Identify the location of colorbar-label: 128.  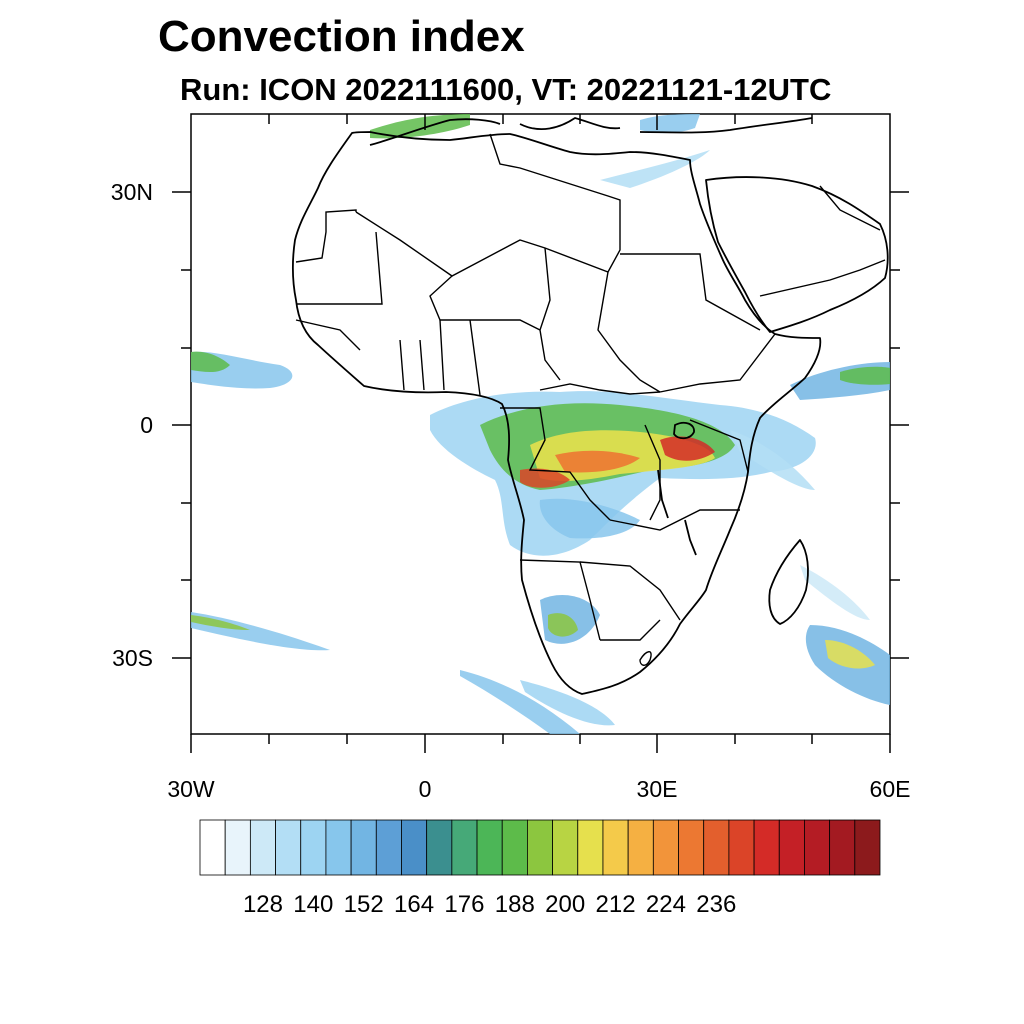
(263, 904).